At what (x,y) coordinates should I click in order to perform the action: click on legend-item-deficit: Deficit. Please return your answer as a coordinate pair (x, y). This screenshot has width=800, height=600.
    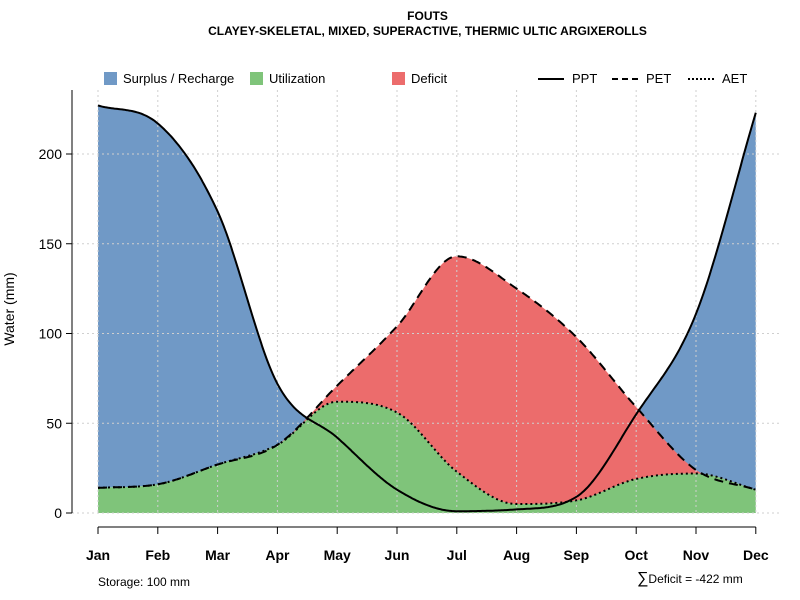
    Looking at the image, I should click on (419, 78).